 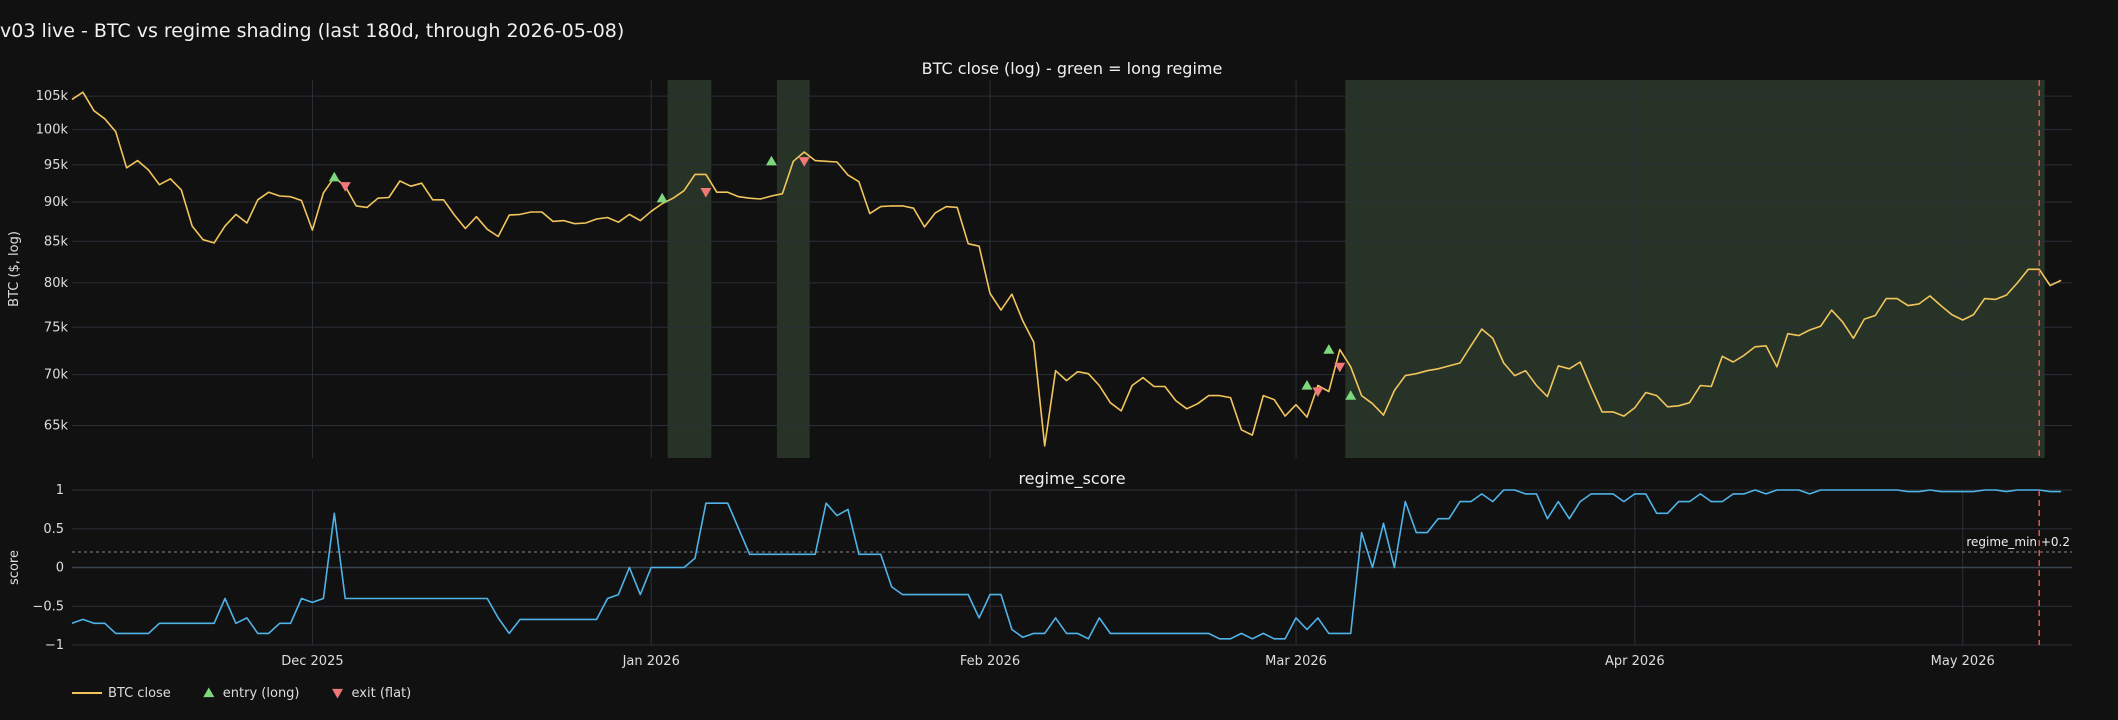 I want to click on regime-threshold-label: regime_min +0.2, so click(x=2018, y=542).